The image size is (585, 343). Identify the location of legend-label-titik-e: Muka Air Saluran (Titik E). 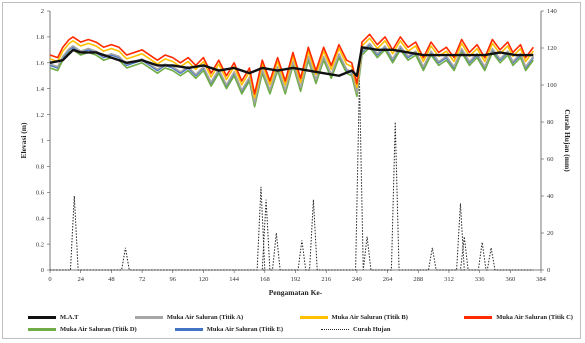
(245, 329).